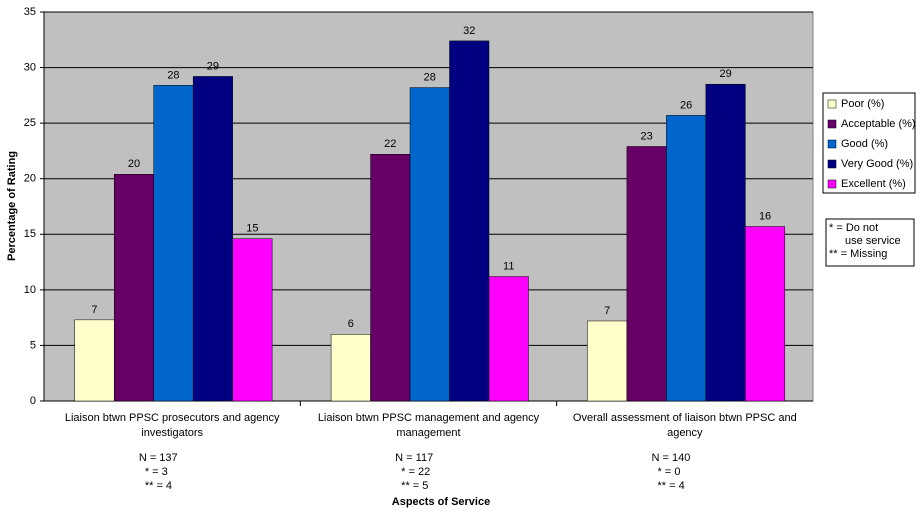 This screenshot has width=923, height=513. Describe the element at coordinates (671, 458) in the screenshot. I see `category-note: N = 140` at that location.